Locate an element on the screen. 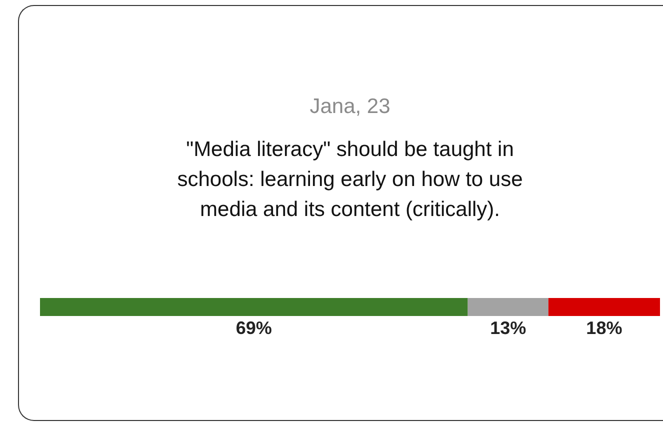 This screenshot has height=427, width=663. data-label: 13% is located at coordinates (508, 328).